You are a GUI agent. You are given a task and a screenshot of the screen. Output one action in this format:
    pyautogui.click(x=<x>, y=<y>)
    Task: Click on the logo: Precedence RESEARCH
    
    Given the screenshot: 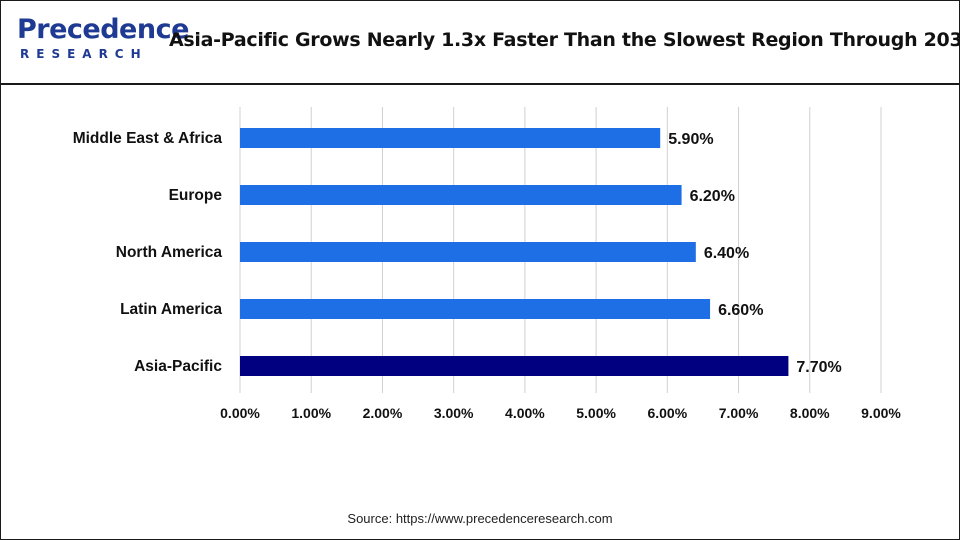 What is the action you would take?
    pyautogui.click(x=103, y=41)
    